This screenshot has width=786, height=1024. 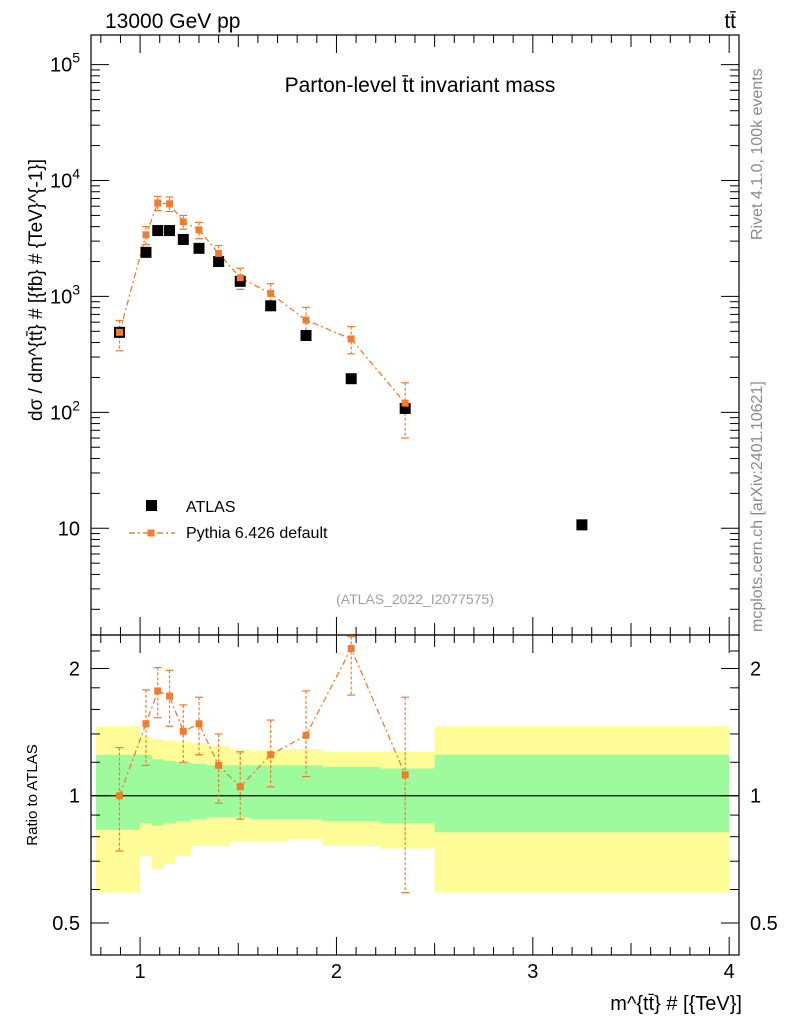 I want to click on bottom-y-tick-label-right: 1, so click(x=755, y=797).